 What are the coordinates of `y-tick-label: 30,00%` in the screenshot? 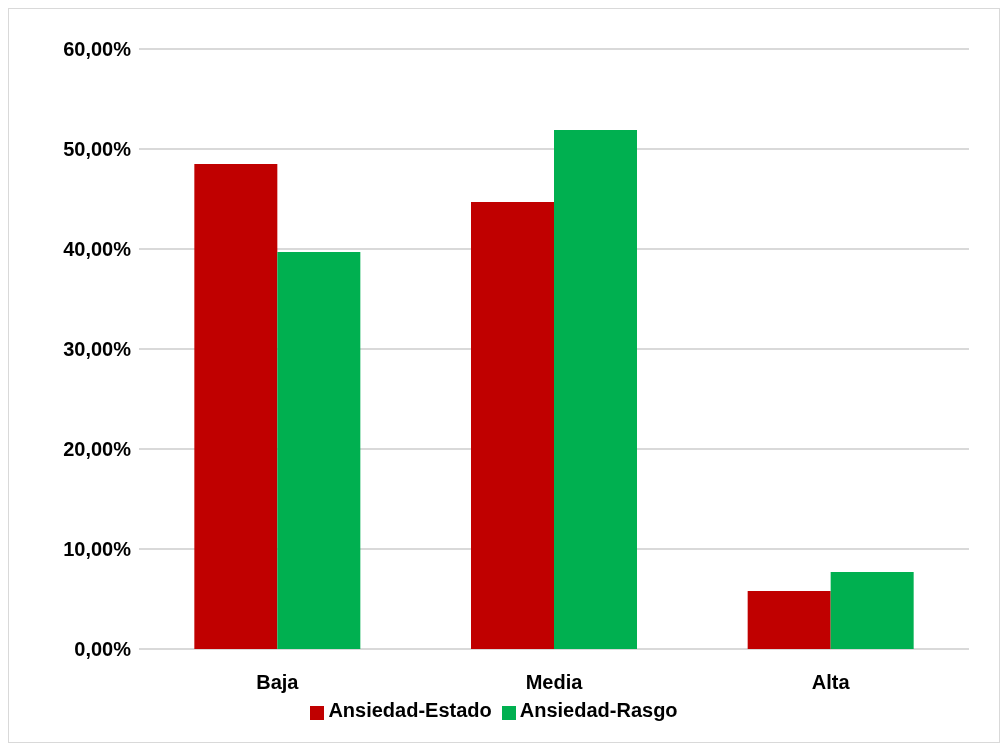 It's located at (97, 349).